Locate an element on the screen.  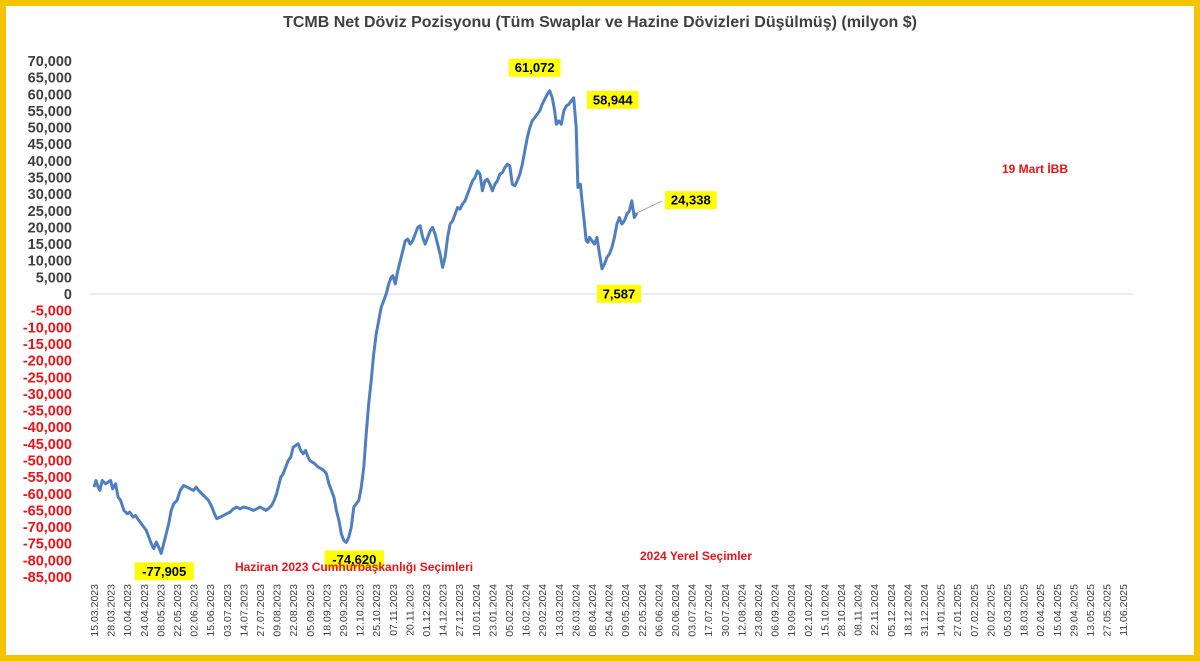
y-tick-label: -45,000 is located at coordinates (47, 445).